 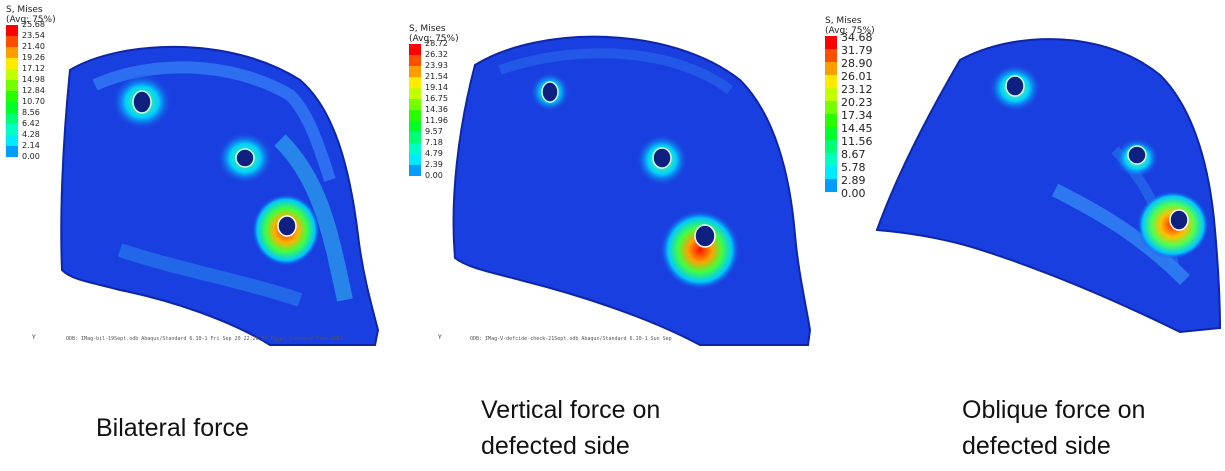 What do you see at coordinates (33, 57) in the screenshot?
I see `legend-value: 19.26` at bounding box center [33, 57].